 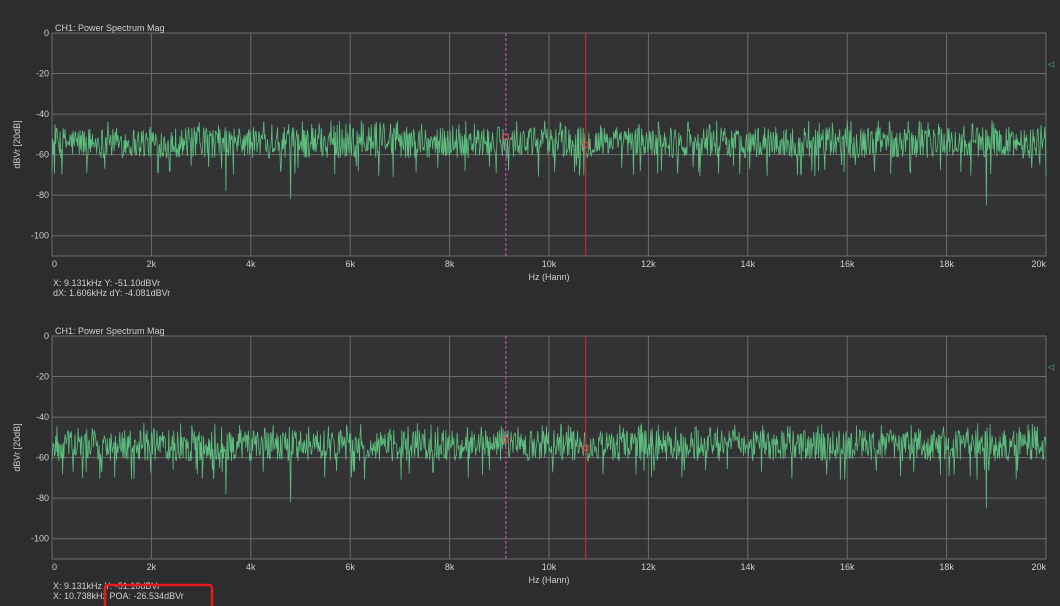 I want to click on highlight-box, so click(x=158, y=594).